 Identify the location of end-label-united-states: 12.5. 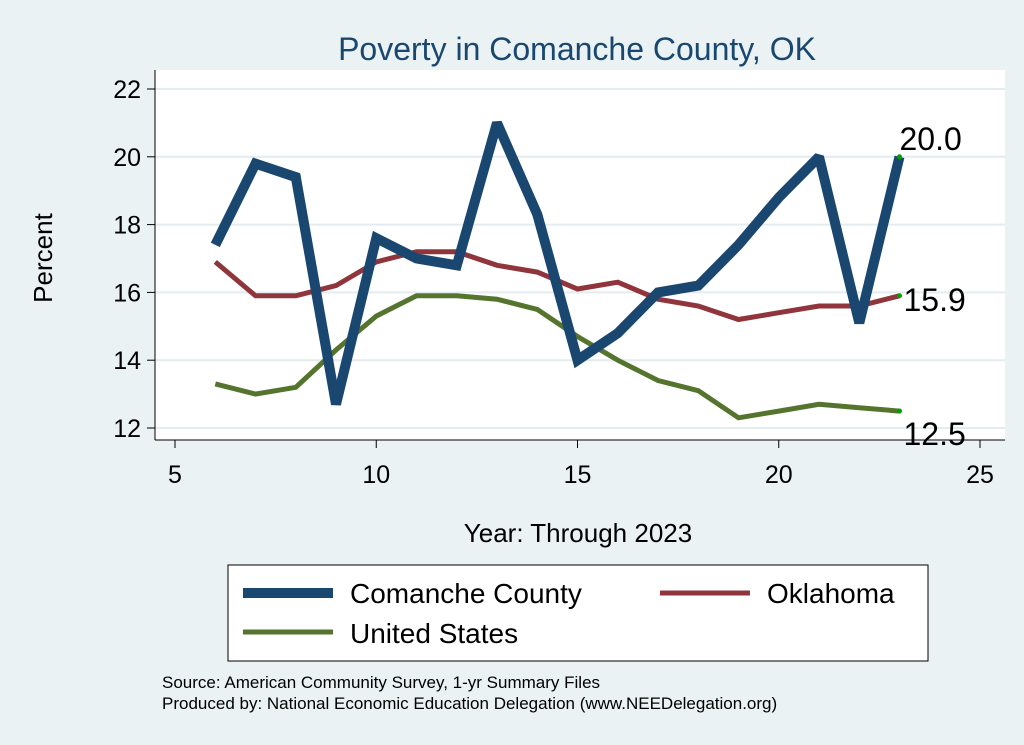
(935, 434).